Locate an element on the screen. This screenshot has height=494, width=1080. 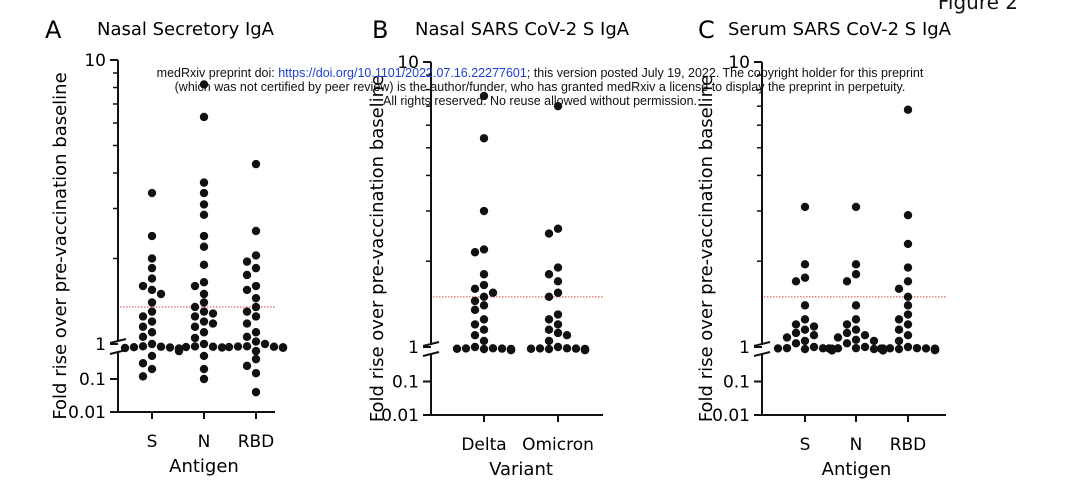
x-tick-label-C: RBD is located at coordinates (908, 445).